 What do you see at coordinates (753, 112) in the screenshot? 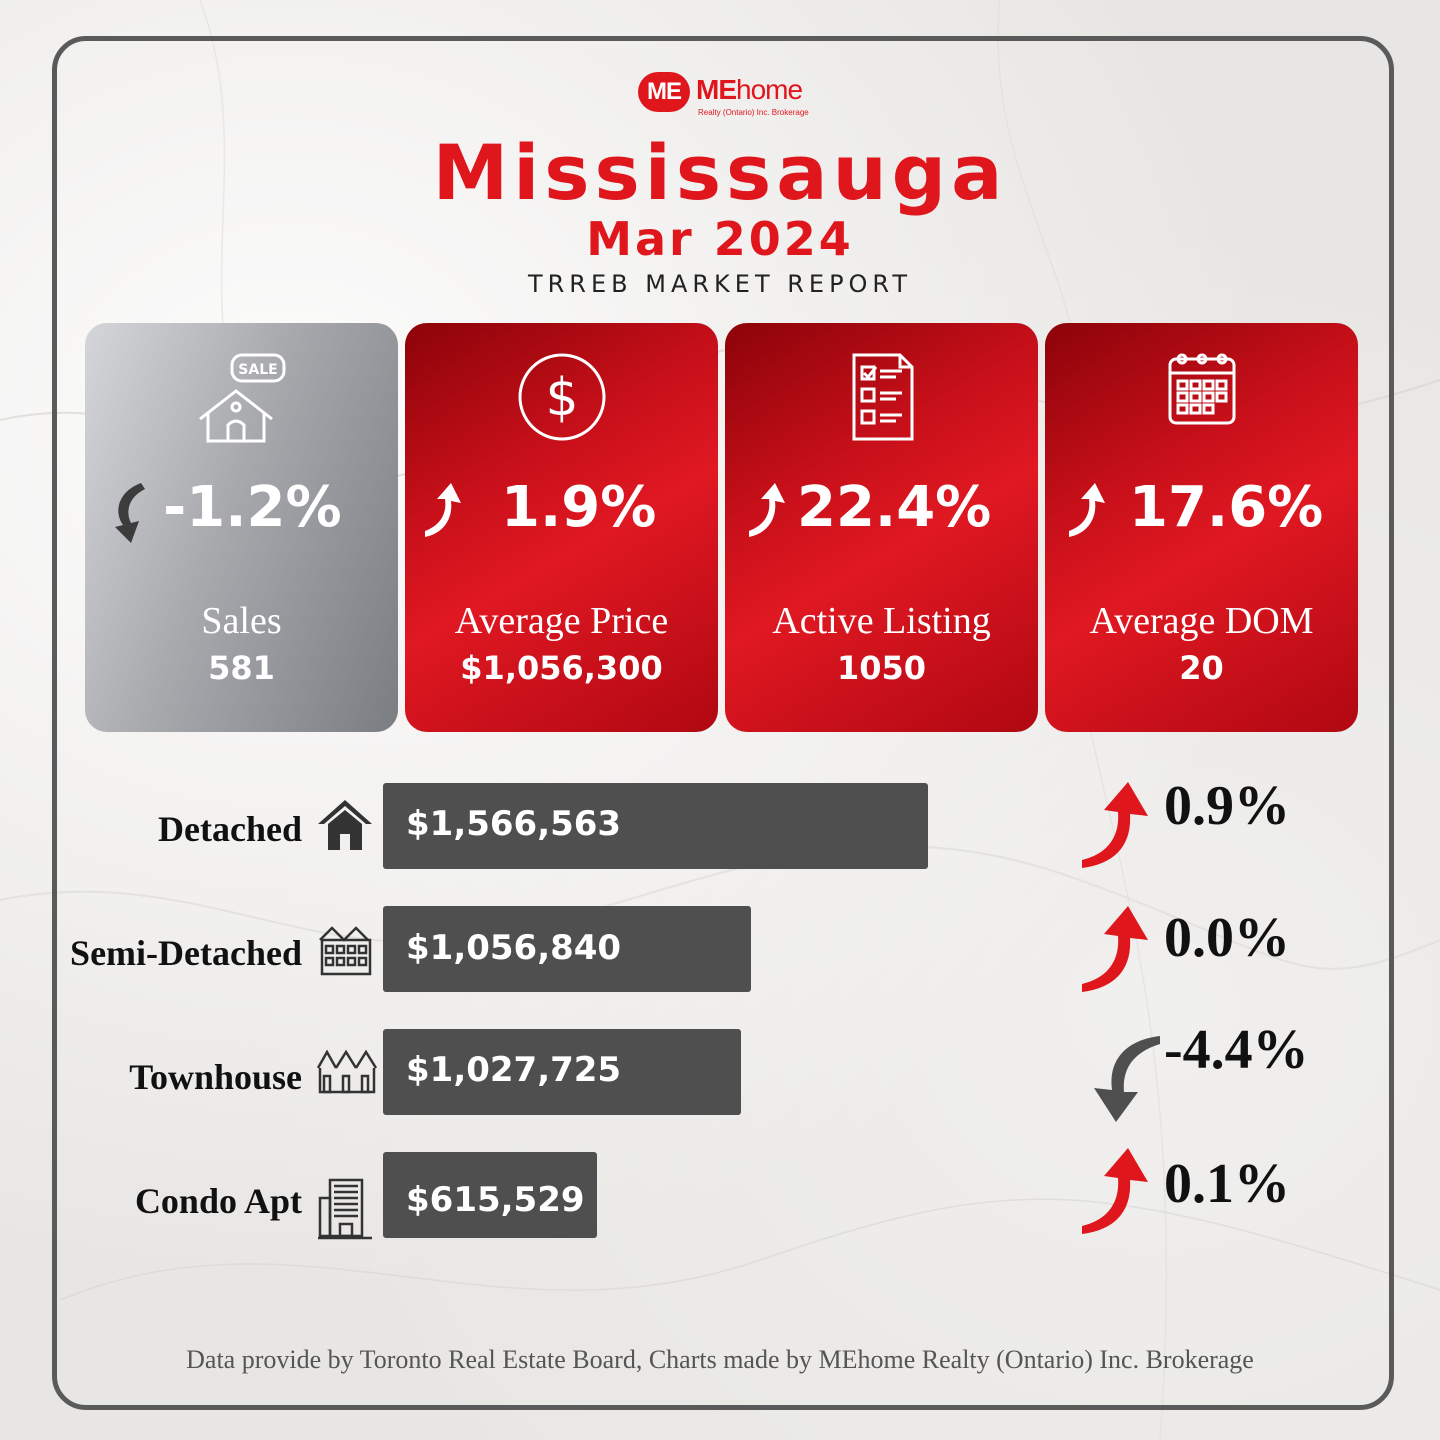
I see `logo-subtext: Realty (Ontario) Inc. Brokerage` at bounding box center [753, 112].